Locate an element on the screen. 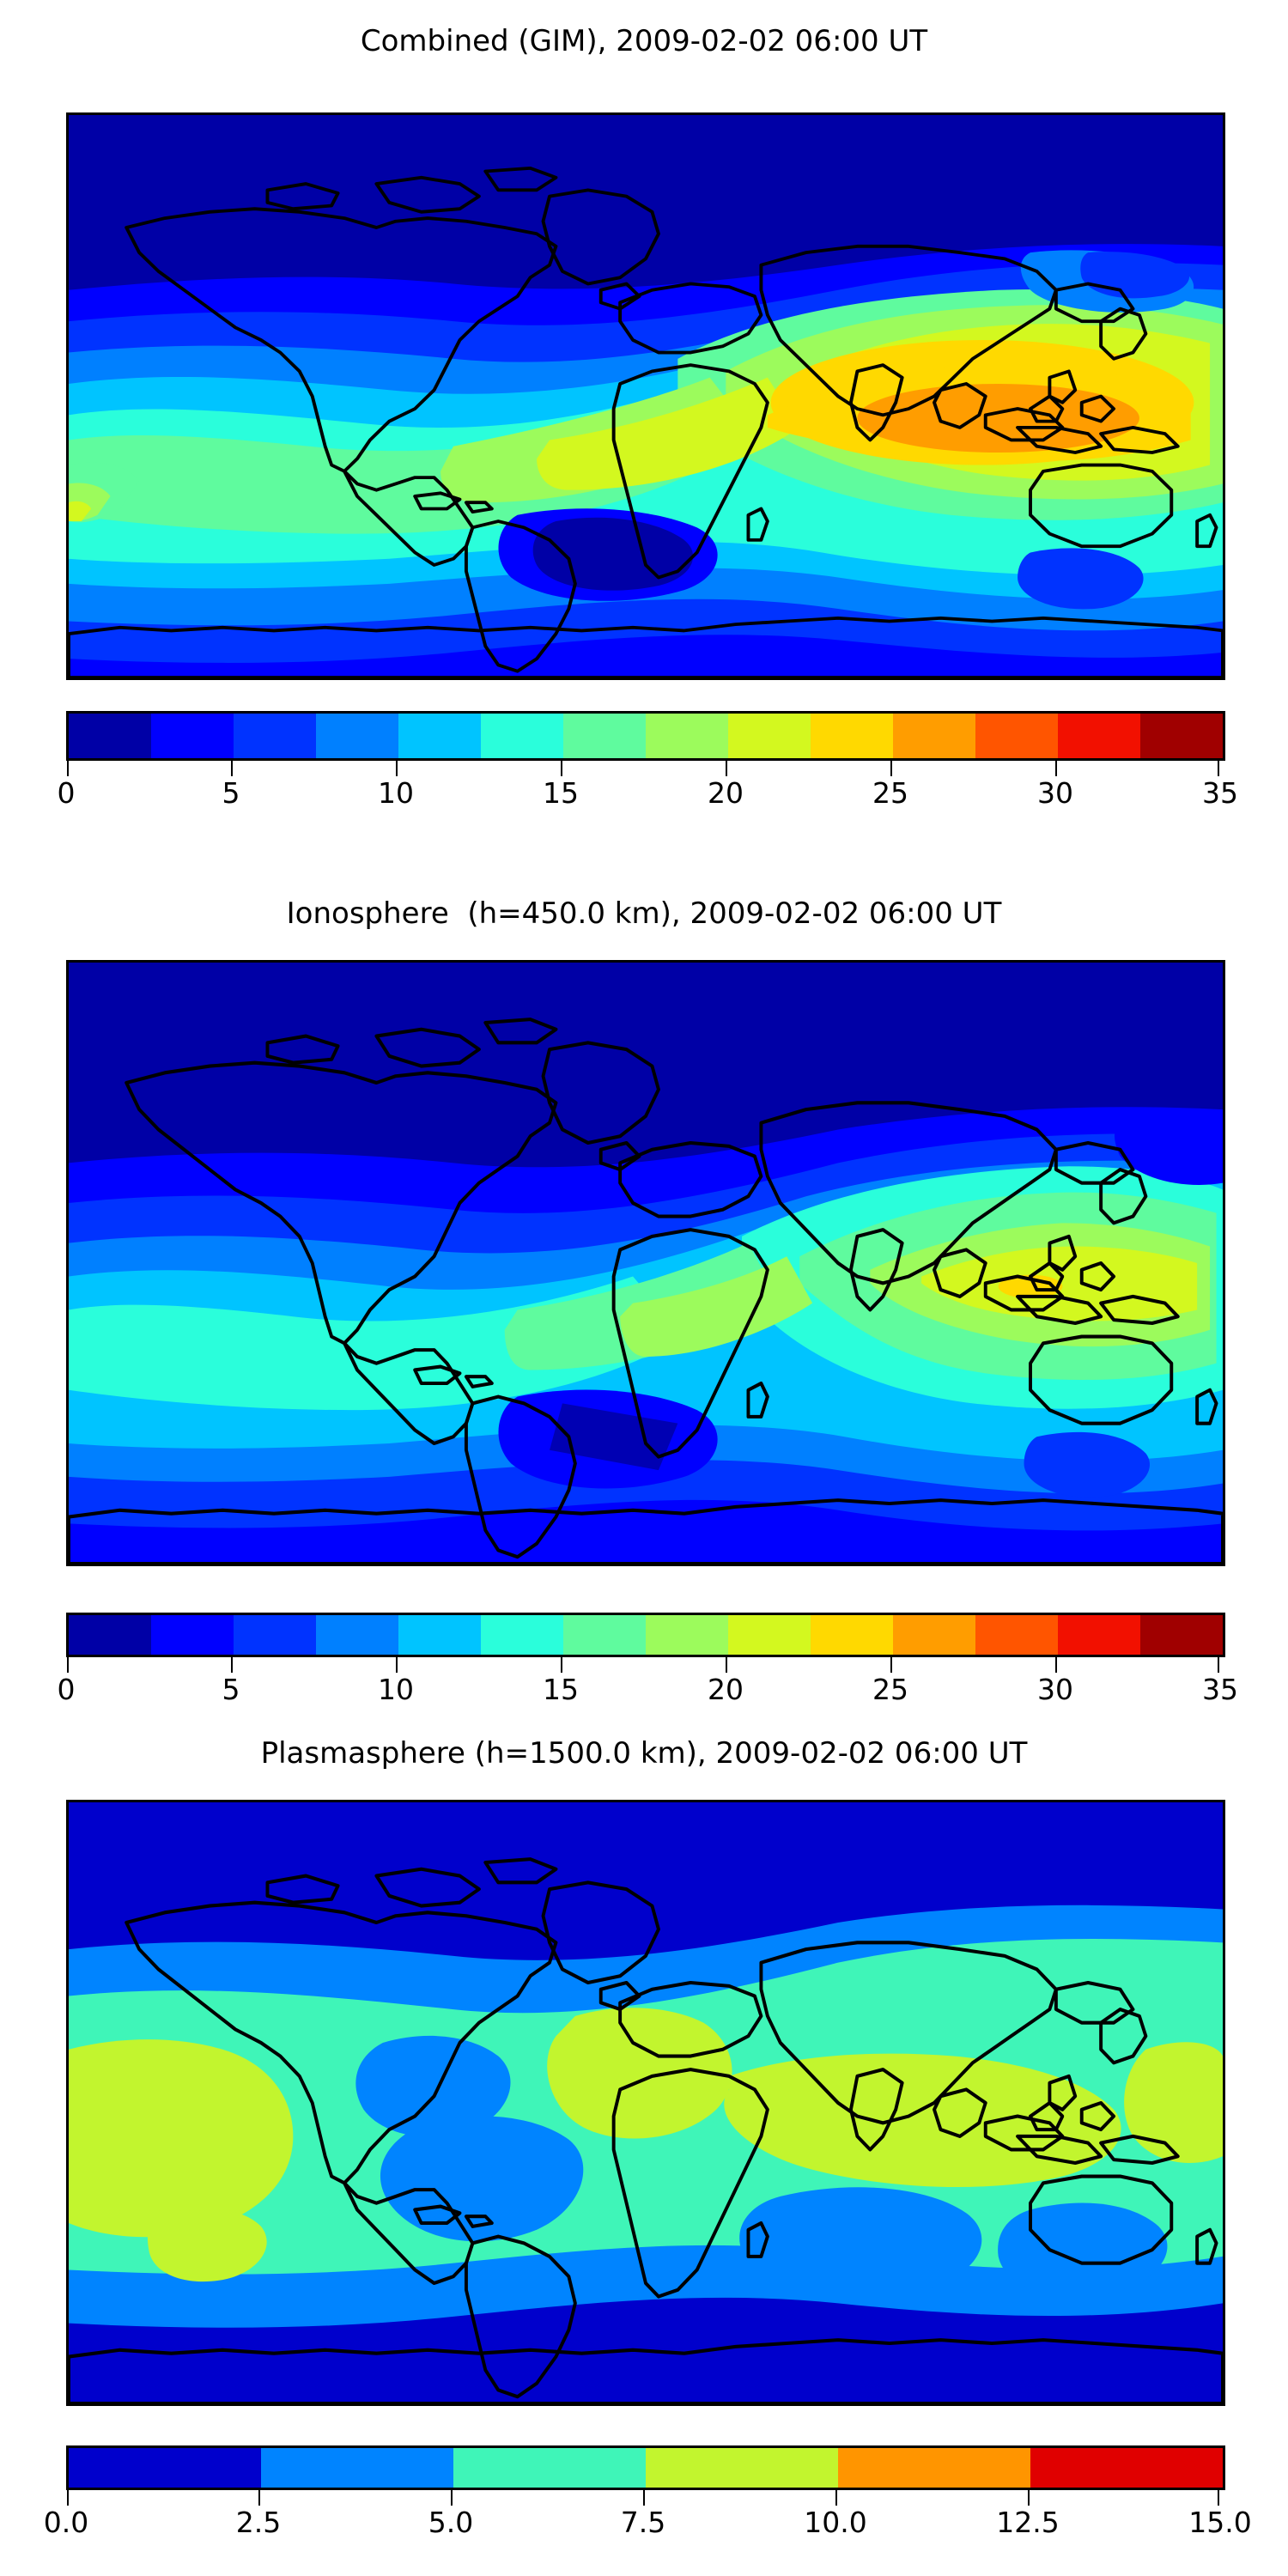 The width and height of the screenshot is (1288, 2576). panel-title-combined-gim: Combined (GIM), 2009-02-02 06:00 UT is located at coordinates (644, 41).